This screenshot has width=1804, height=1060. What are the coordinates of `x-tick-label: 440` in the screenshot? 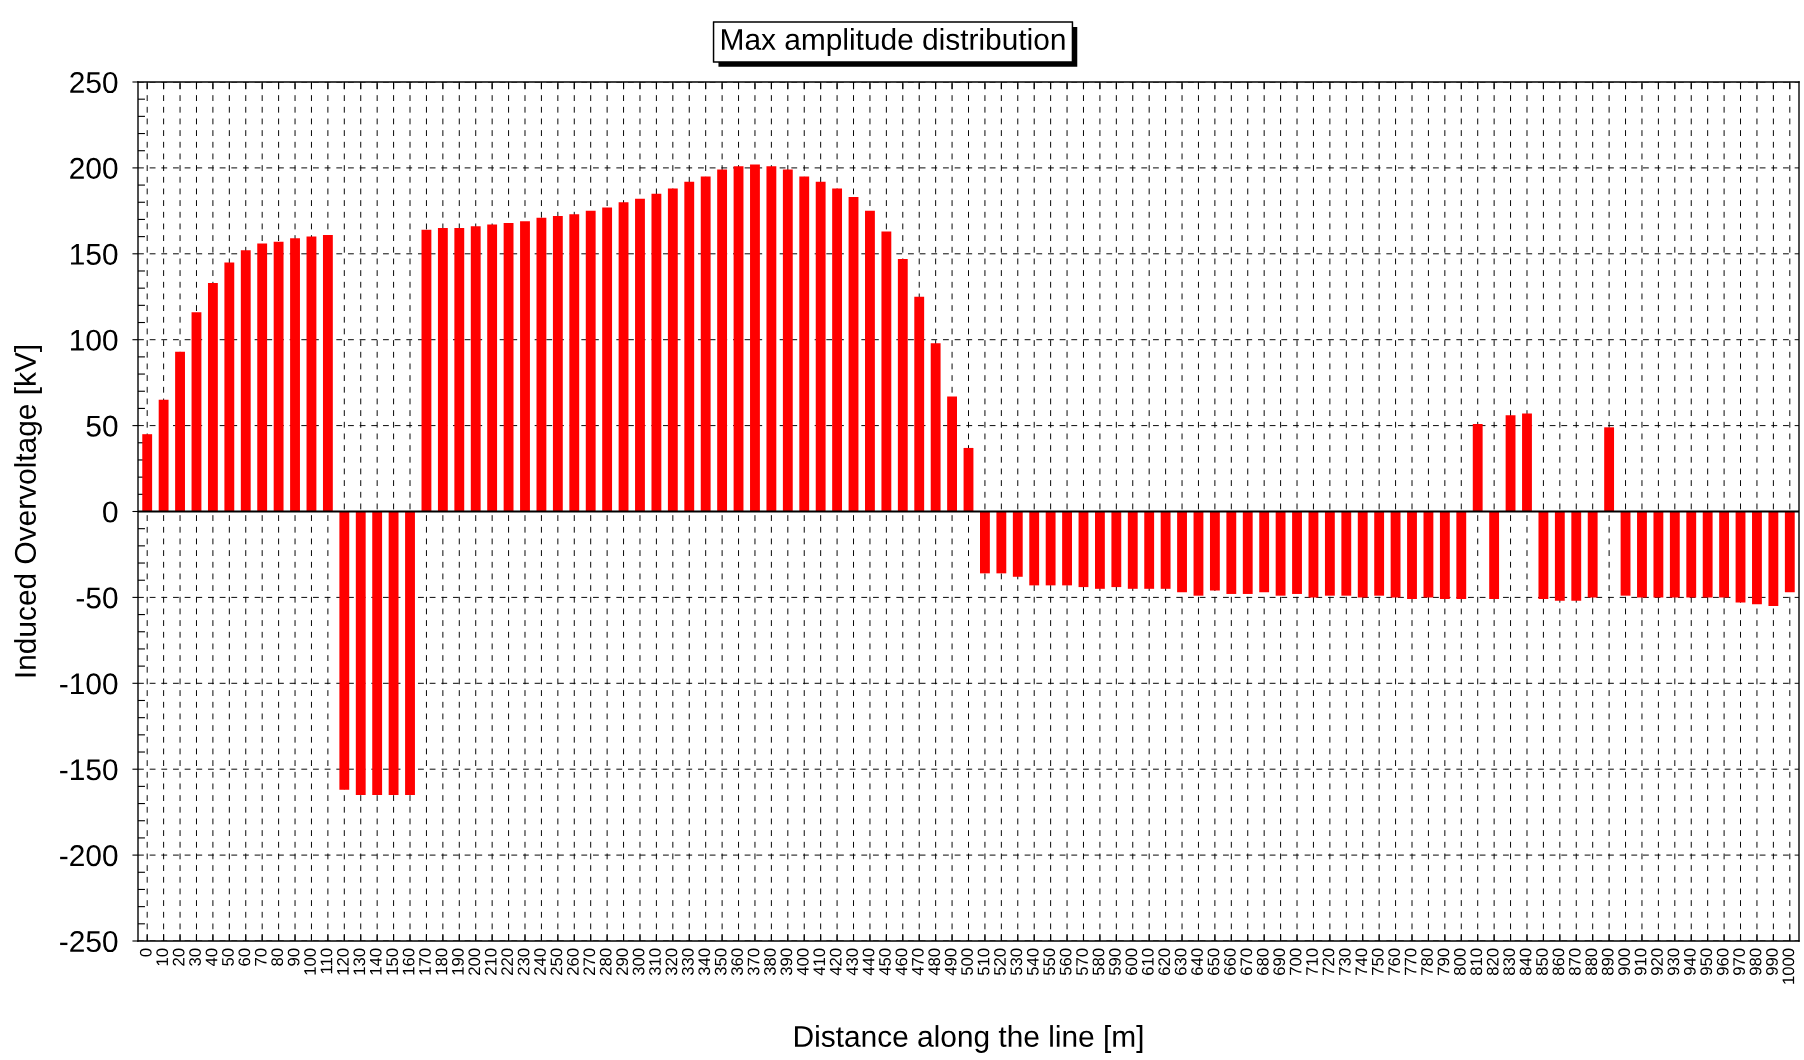 It's located at (868, 962).